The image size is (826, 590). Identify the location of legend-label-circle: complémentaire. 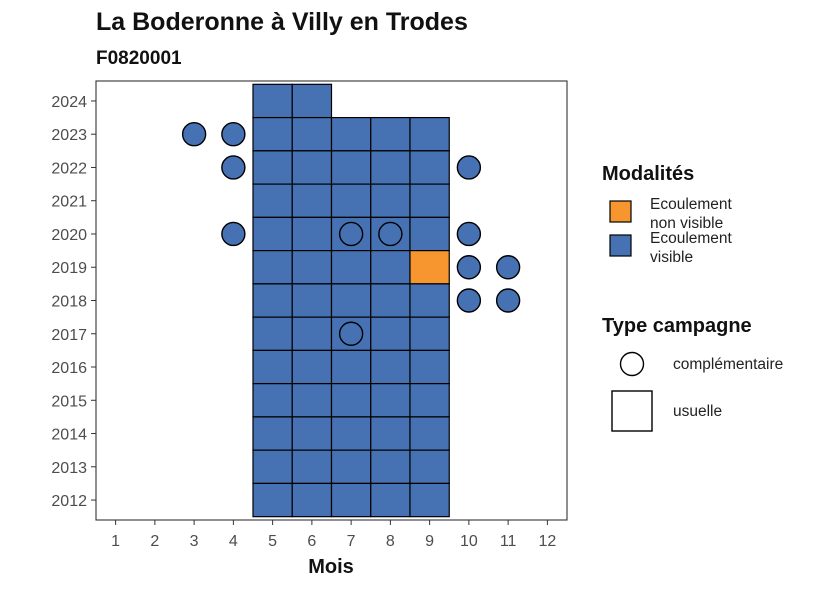
(728, 364).